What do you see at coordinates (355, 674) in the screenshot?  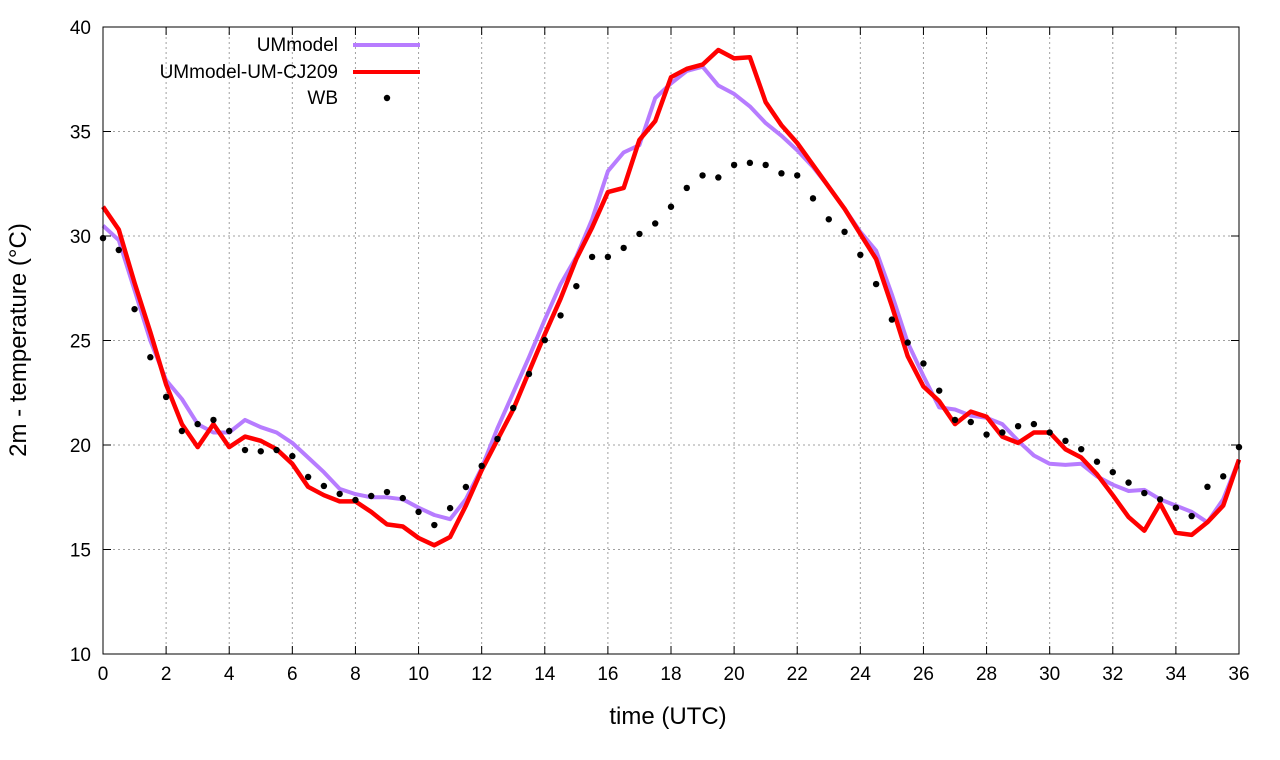 I see `x-tick-label: 8` at bounding box center [355, 674].